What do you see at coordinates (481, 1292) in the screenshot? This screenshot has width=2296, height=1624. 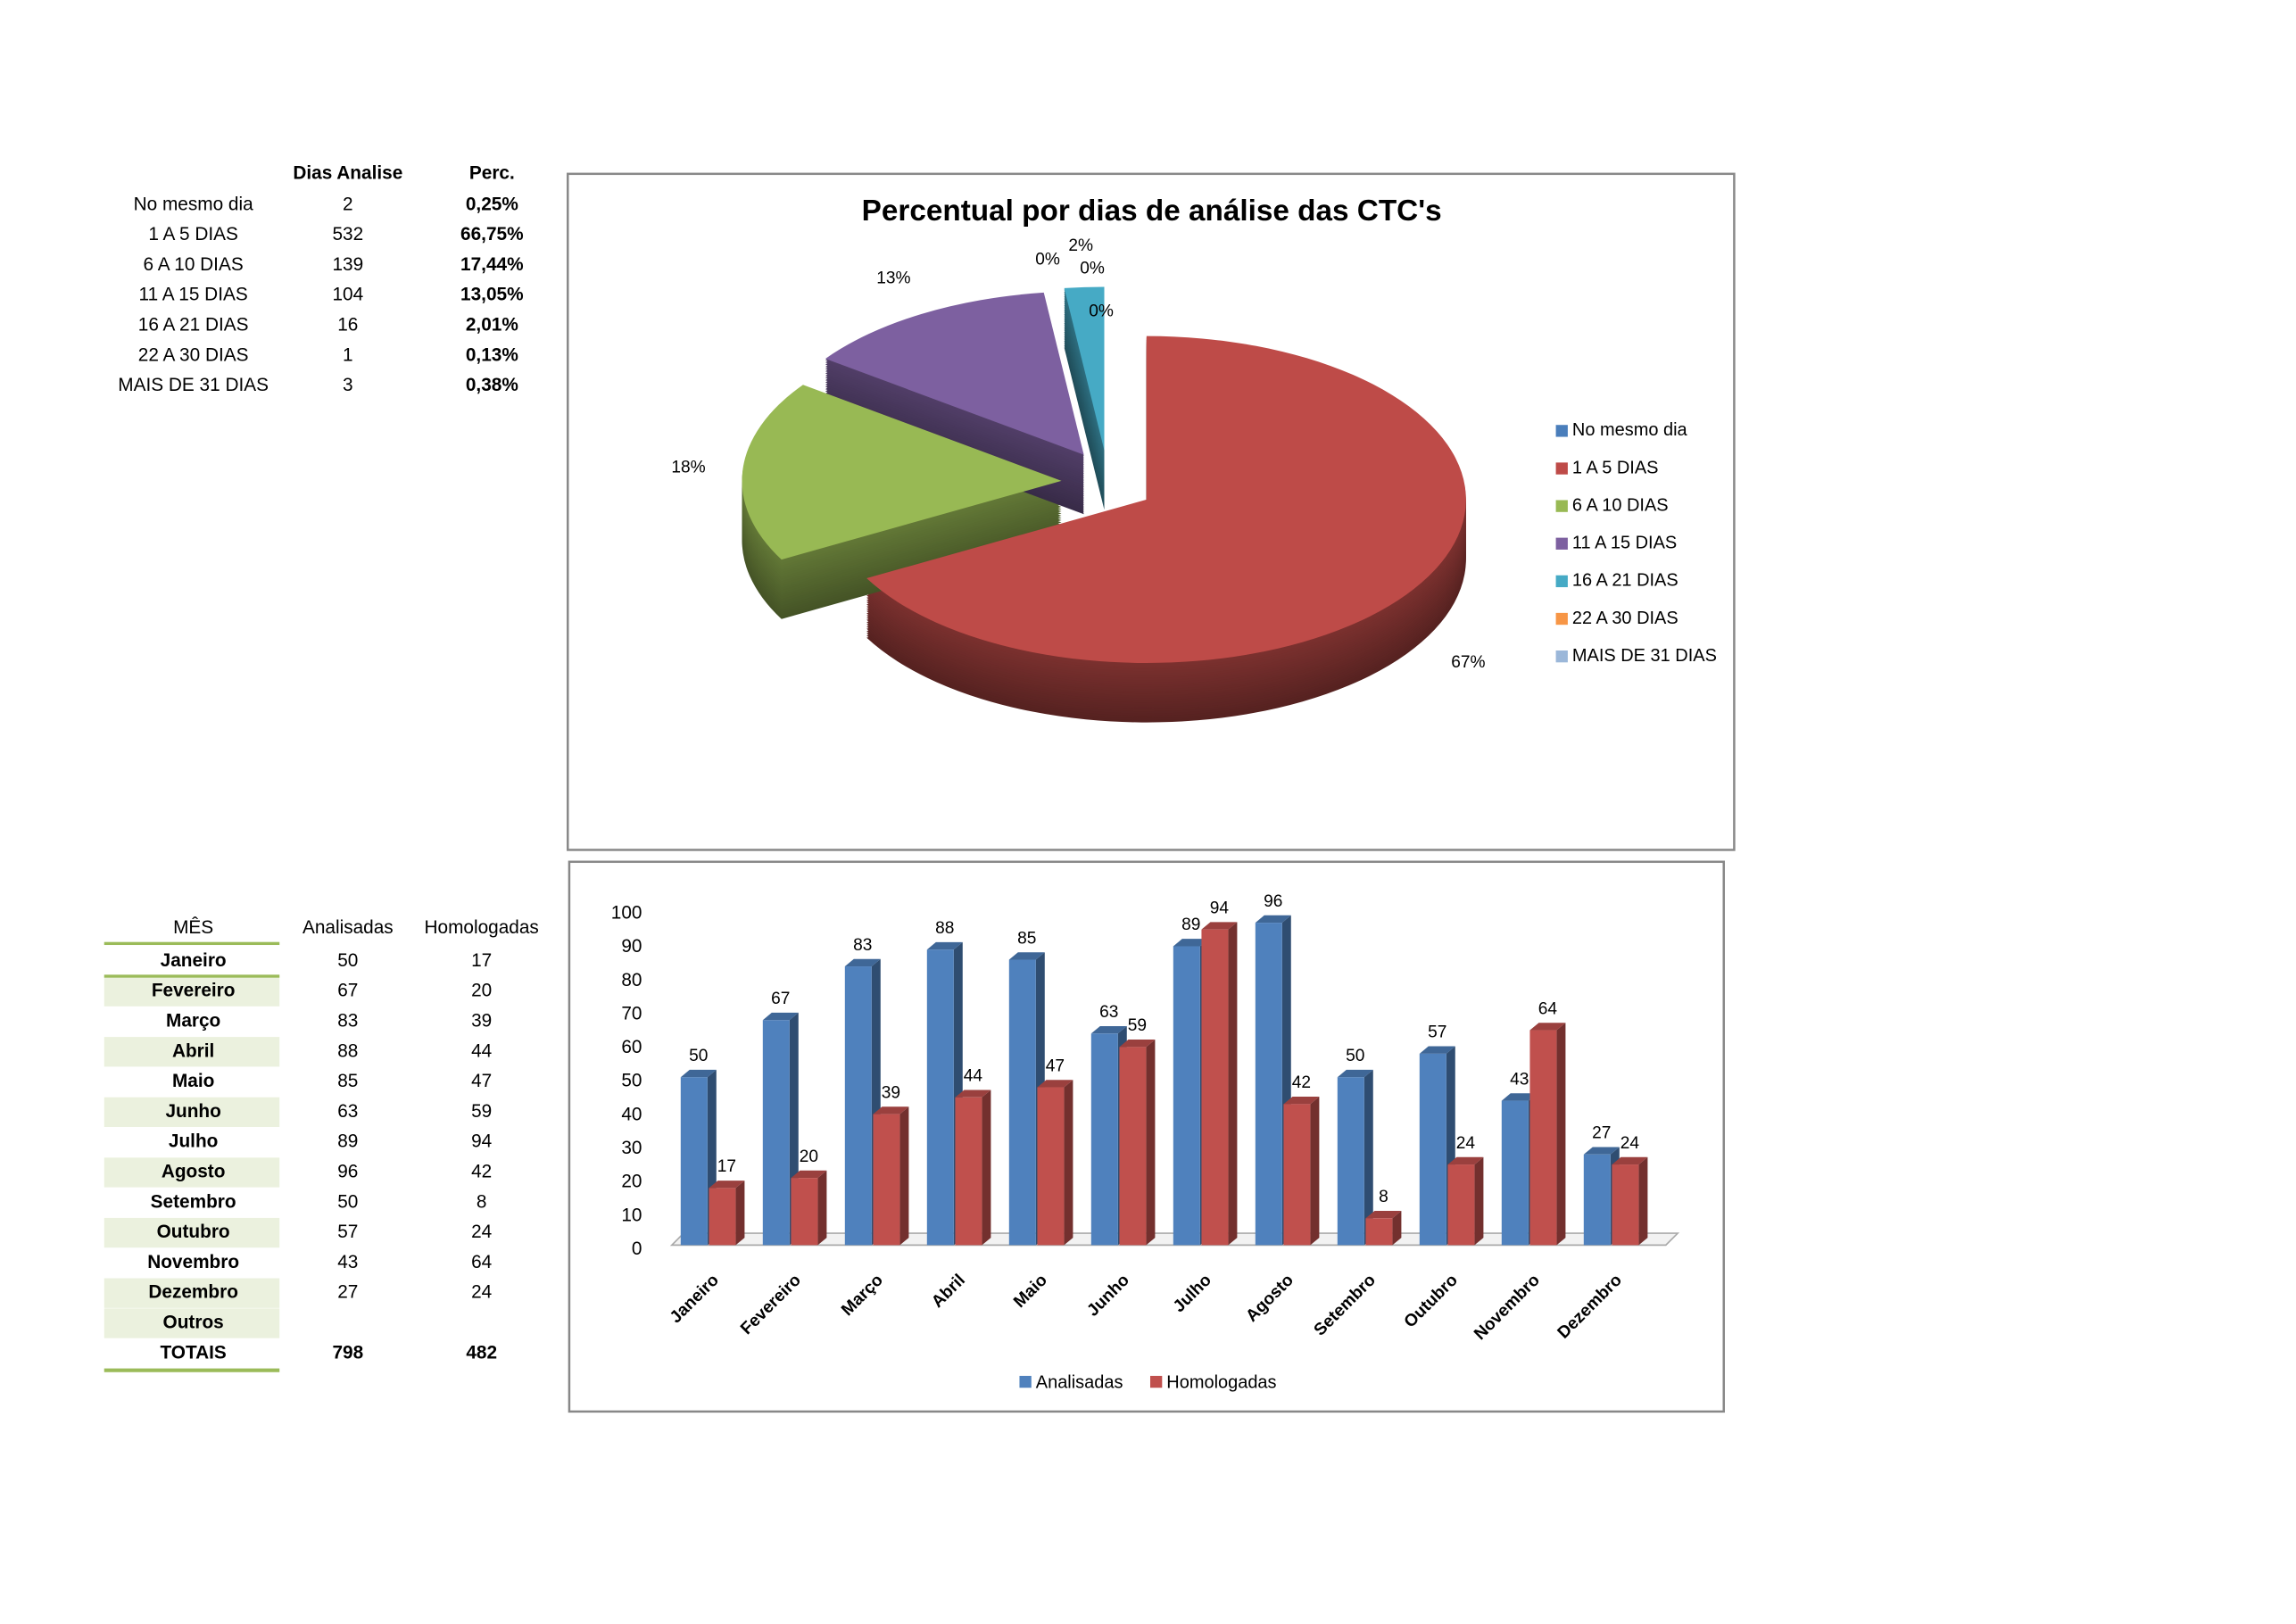 I see `table-cell: 24` at bounding box center [481, 1292].